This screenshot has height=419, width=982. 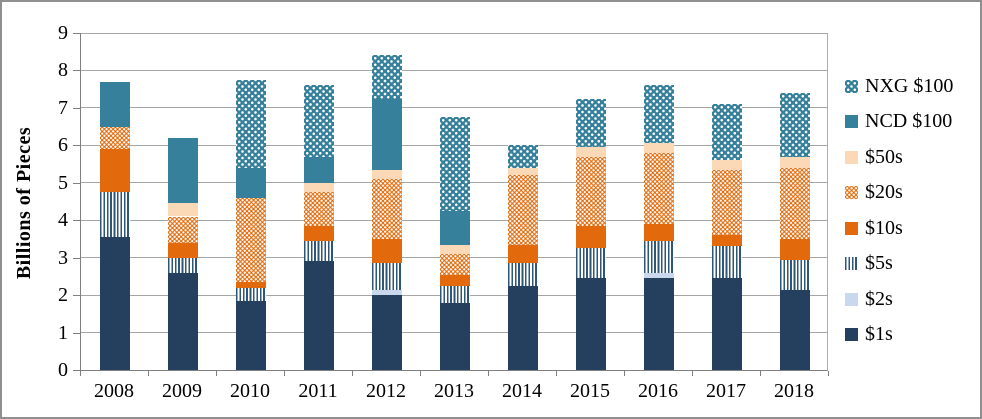 I want to click on stacked-bar-2010, so click(x=251, y=201).